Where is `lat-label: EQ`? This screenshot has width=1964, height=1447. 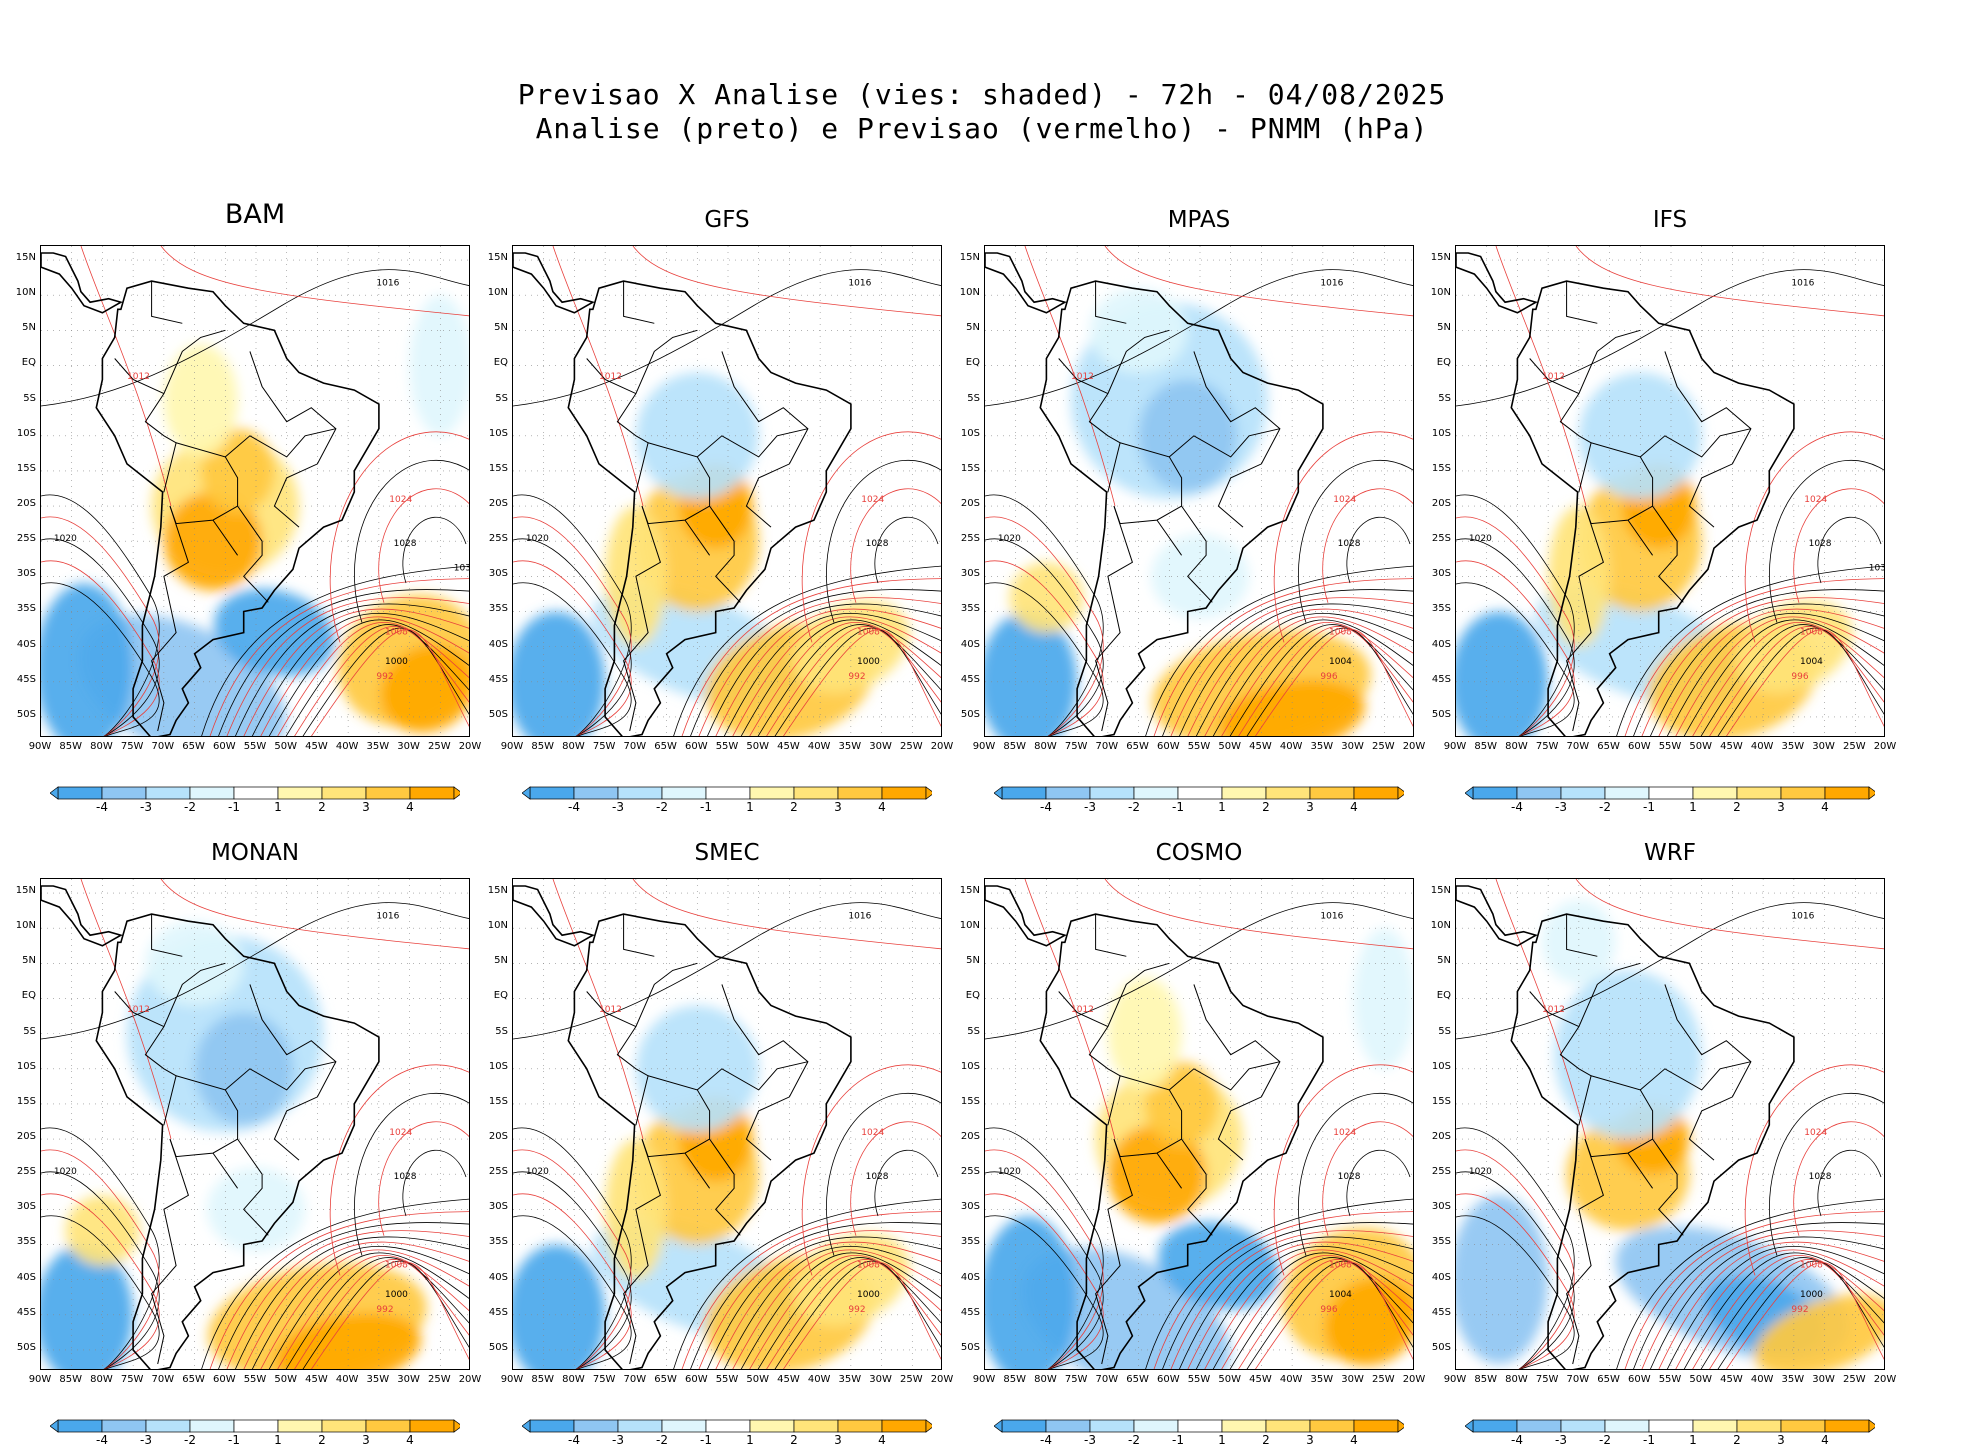
lat-label: EQ is located at coordinates (1443, 996).